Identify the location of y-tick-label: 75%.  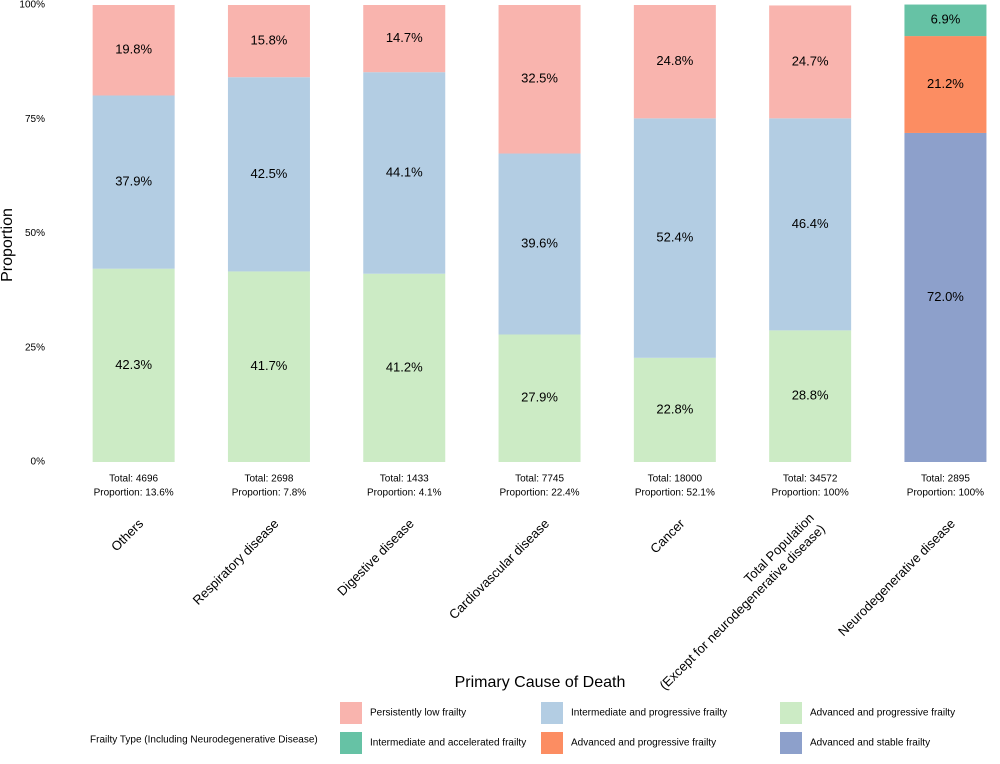
(35, 119).